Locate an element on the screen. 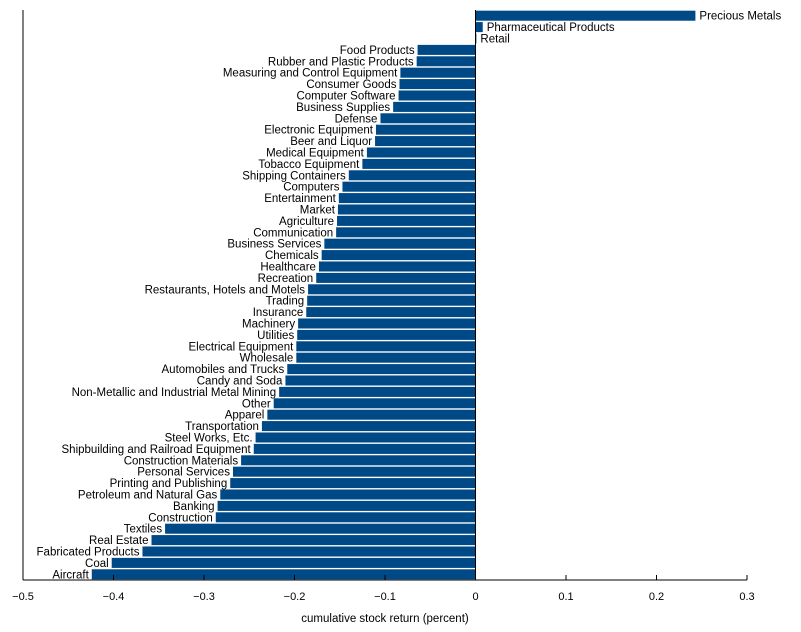  category-label: Tobacco Equipment is located at coordinates (309, 165).